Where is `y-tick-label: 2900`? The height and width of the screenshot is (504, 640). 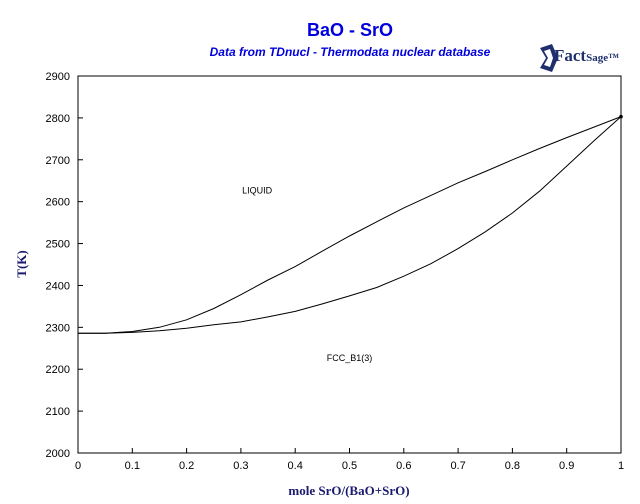 y-tick-label: 2900 is located at coordinates (58, 77).